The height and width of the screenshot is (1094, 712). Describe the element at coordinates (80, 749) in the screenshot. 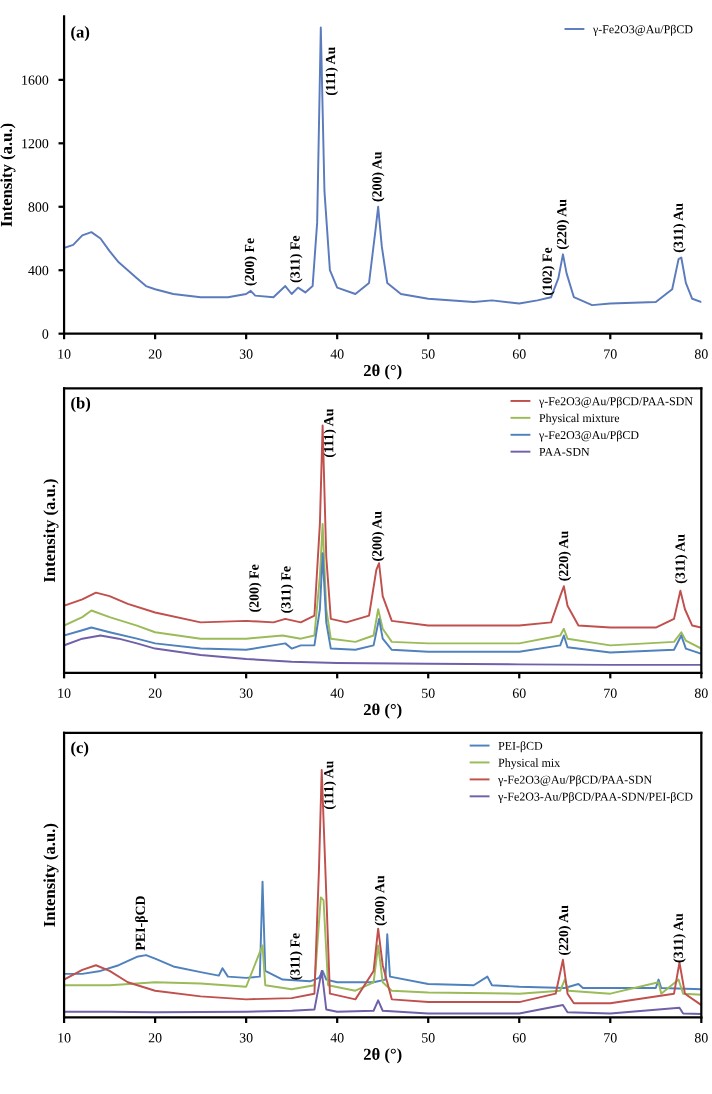

I see `chart-title: (c)` at that location.